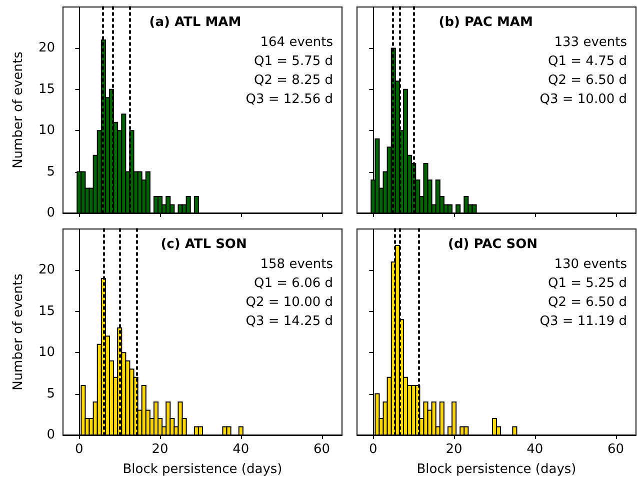  I want to click on annotation: Q1 = 4.75 d, so click(588, 61).